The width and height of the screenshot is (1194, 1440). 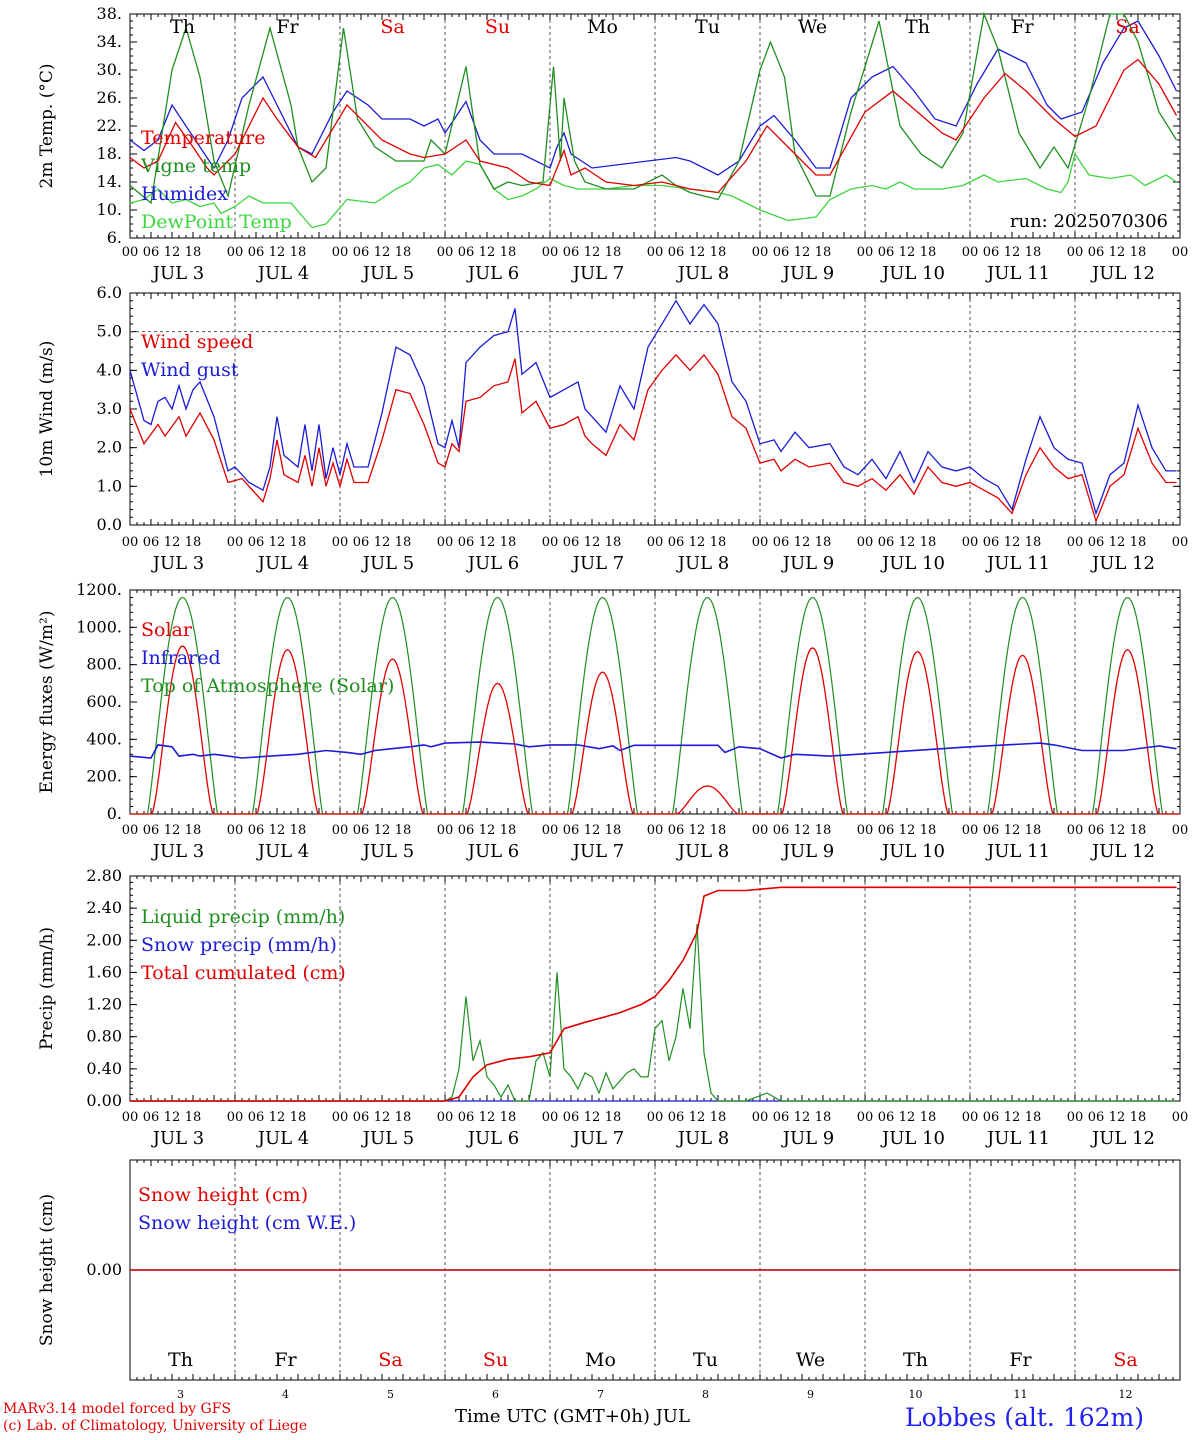 What do you see at coordinates (104, 1269) in the screenshot?
I see `y-tick-label: 0.00` at bounding box center [104, 1269].